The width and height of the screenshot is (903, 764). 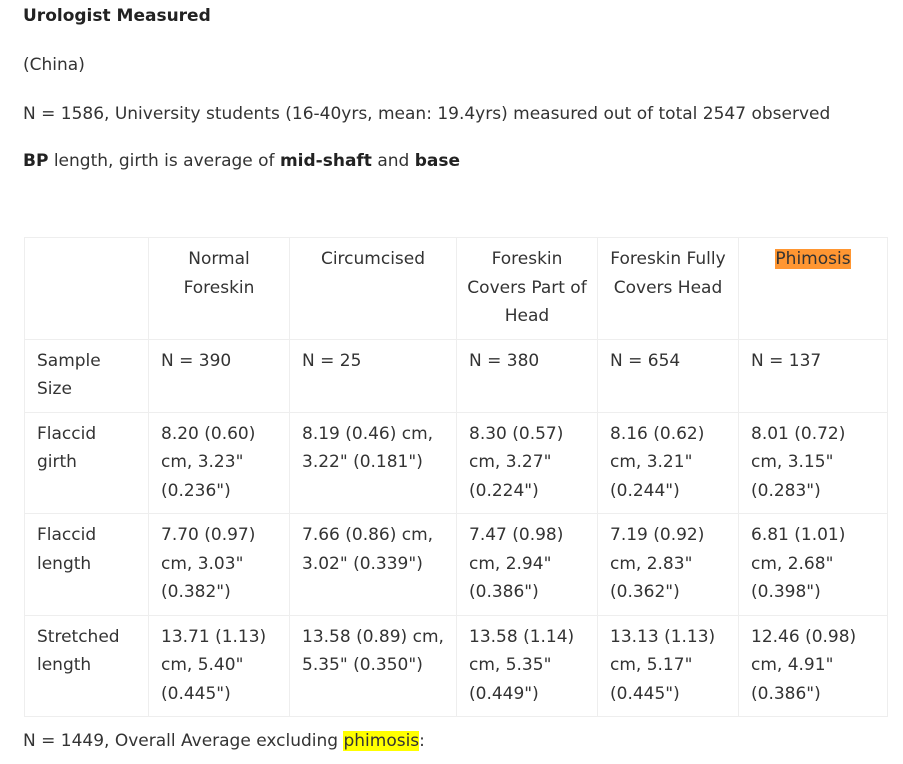 I want to click on row-label: Flaccid girth, so click(x=86, y=462).